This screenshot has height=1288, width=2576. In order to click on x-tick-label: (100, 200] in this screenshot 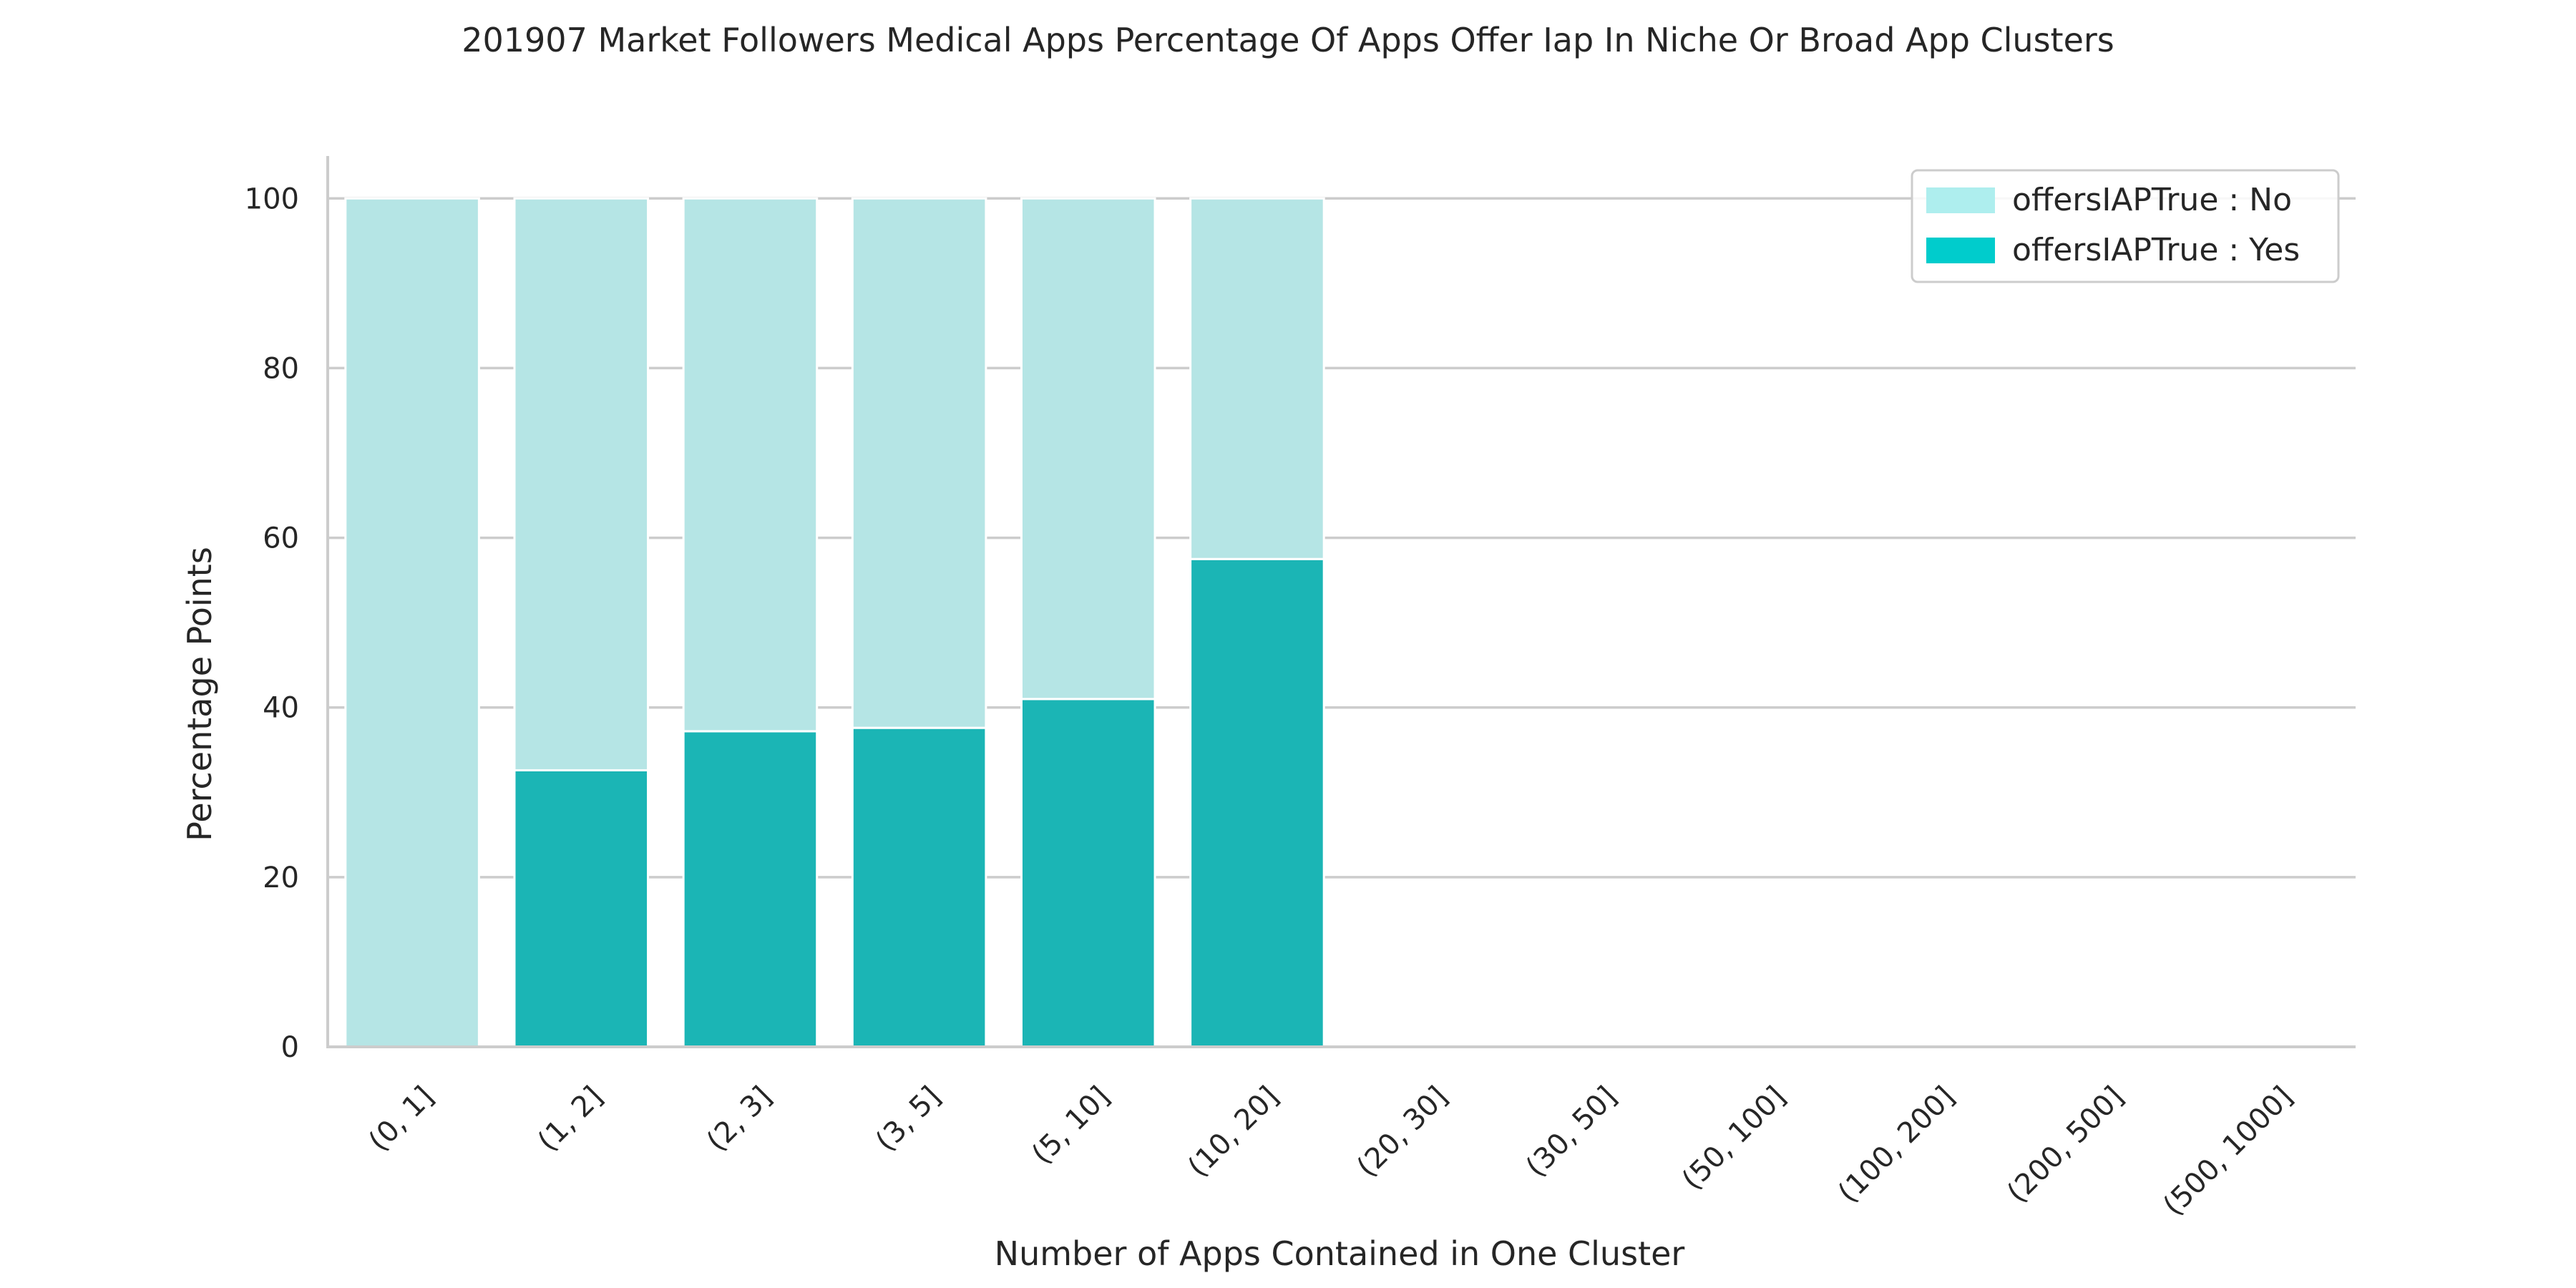, I will do `click(1896, 1145)`.